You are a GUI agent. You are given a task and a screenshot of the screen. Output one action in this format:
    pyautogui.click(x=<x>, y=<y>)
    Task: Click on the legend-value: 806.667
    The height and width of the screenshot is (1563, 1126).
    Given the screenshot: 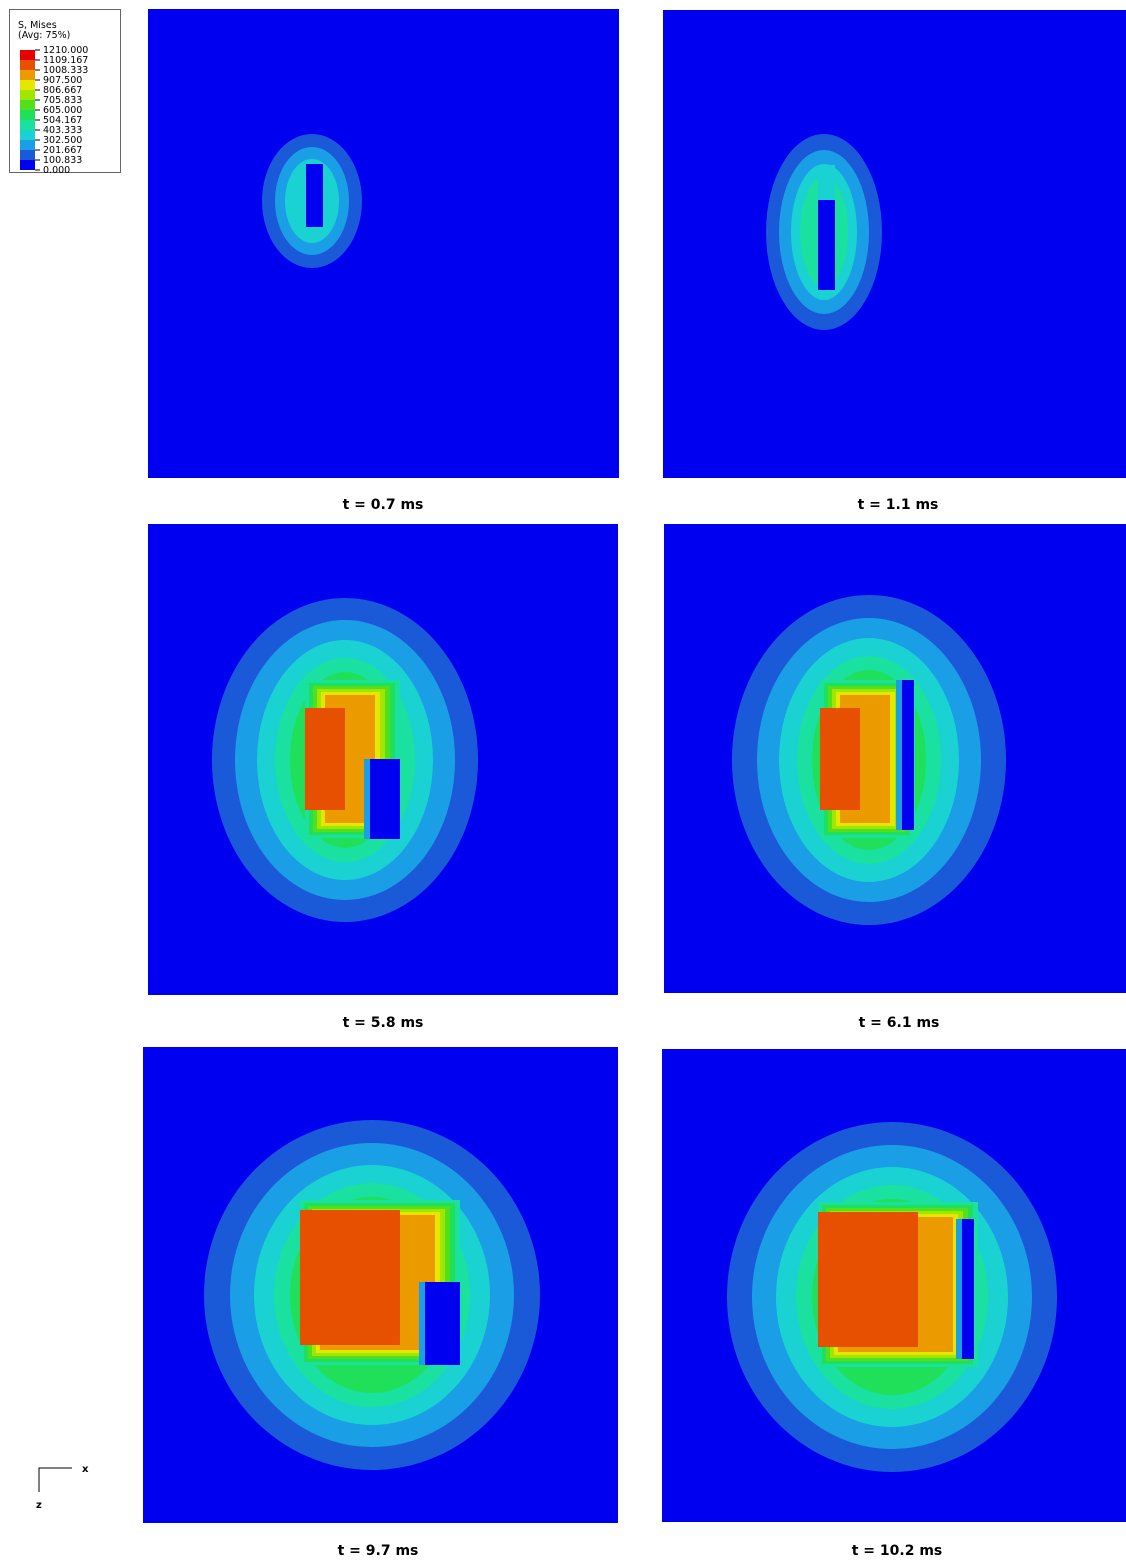 What is the action you would take?
    pyautogui.click(x=62, y=90)
    